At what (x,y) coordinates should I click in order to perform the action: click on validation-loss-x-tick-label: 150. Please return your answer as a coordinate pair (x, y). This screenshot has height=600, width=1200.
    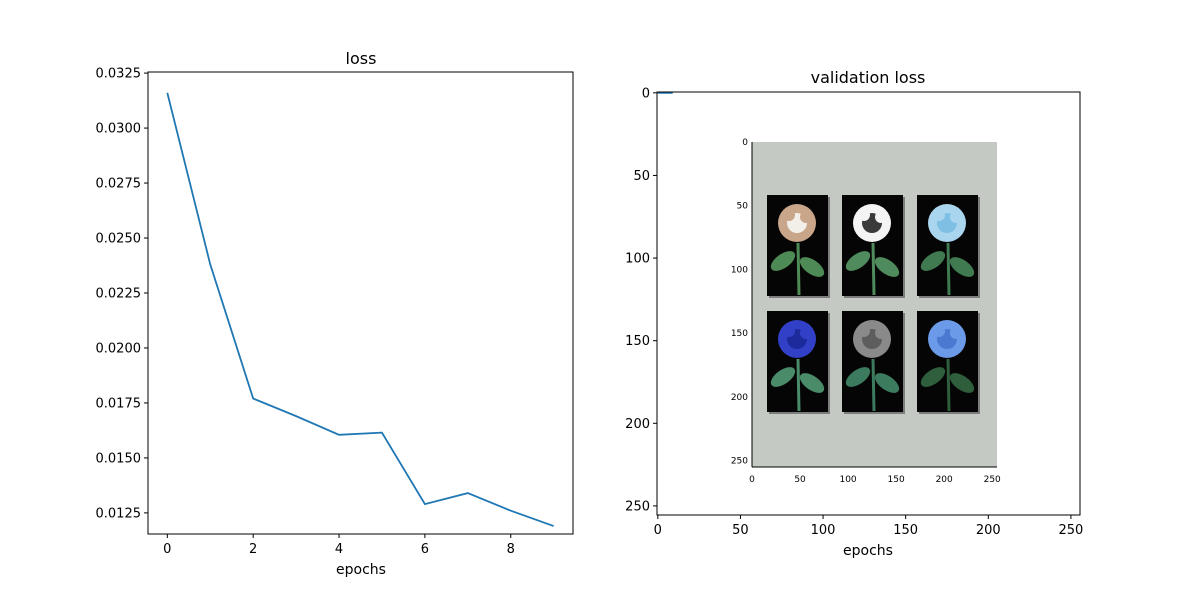
    Looking at the image, I should click on (905, 530).